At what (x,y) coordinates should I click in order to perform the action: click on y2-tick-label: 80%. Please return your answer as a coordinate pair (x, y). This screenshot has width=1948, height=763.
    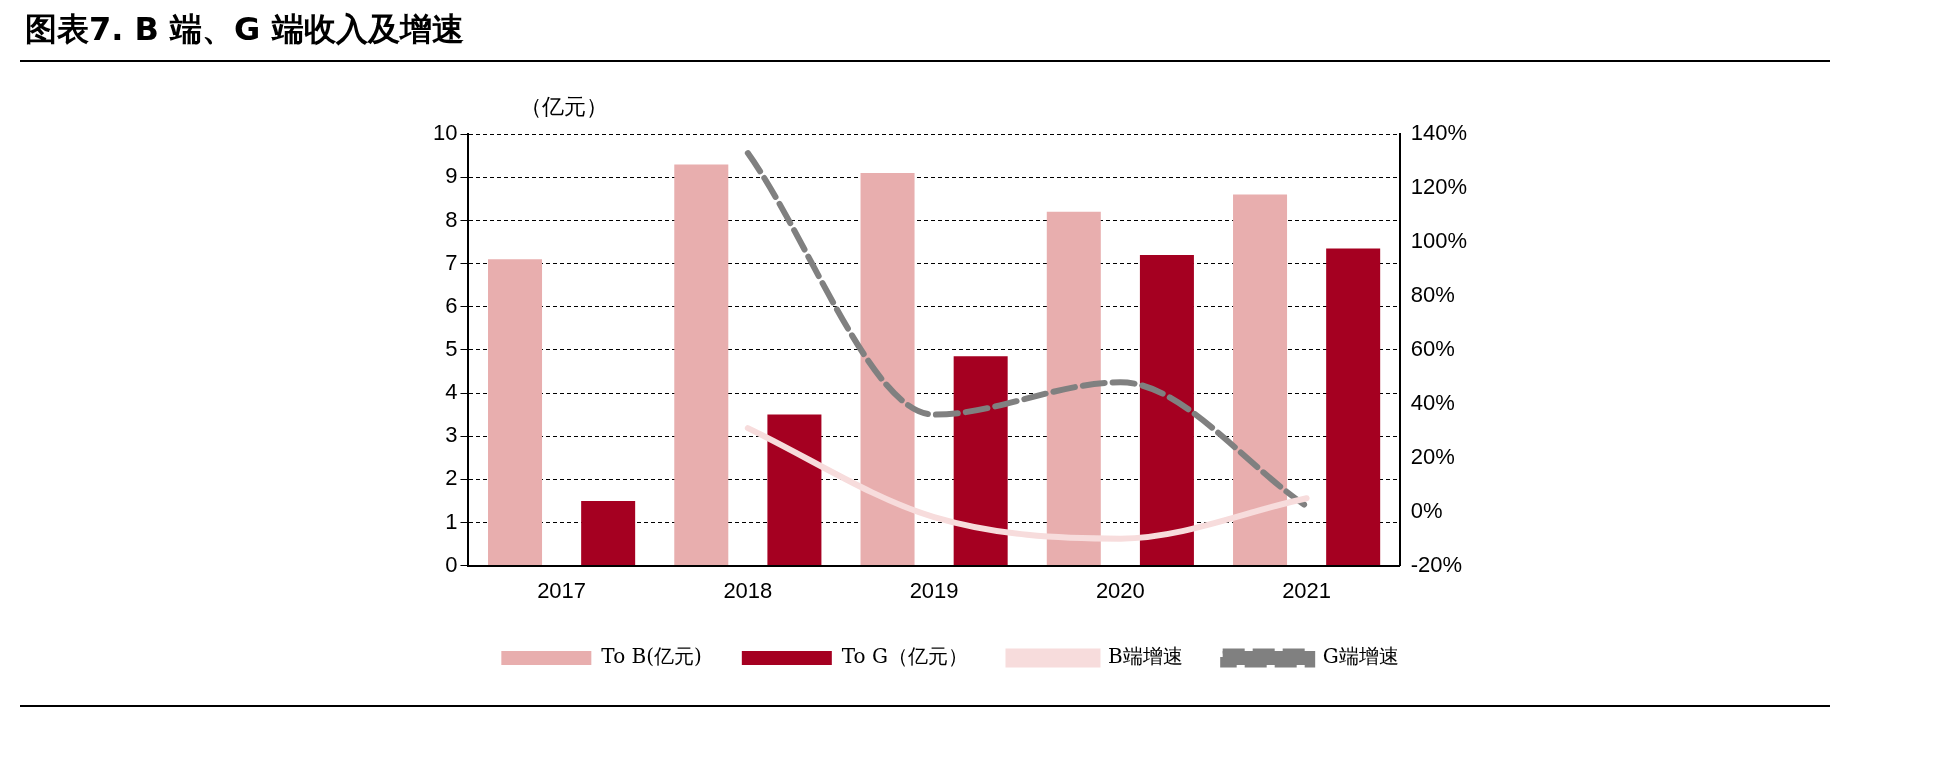
    Looking at the image, I should click on (1432, 295).